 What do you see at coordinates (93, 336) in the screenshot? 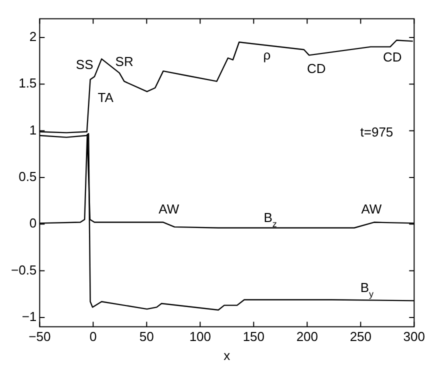
I see `x-tick-label: 0` at bounding box center [93, 336].